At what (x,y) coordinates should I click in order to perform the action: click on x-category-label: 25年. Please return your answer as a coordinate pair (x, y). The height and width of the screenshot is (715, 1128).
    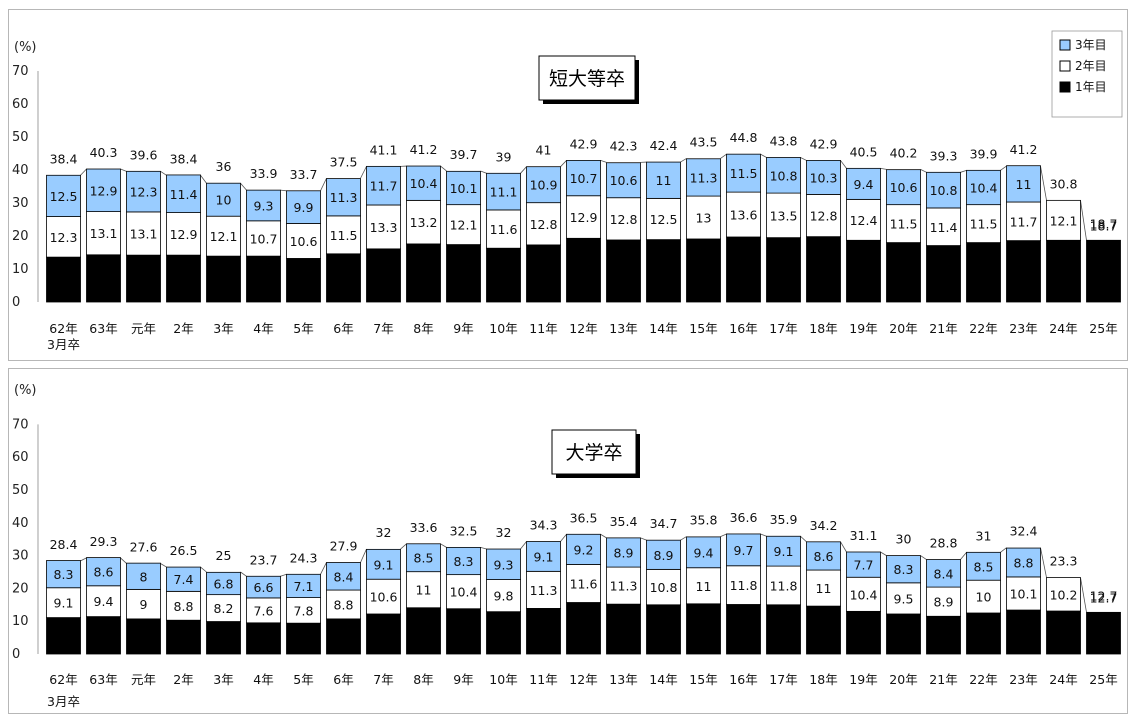
    Looking at the image, I should click on (1103, 679).